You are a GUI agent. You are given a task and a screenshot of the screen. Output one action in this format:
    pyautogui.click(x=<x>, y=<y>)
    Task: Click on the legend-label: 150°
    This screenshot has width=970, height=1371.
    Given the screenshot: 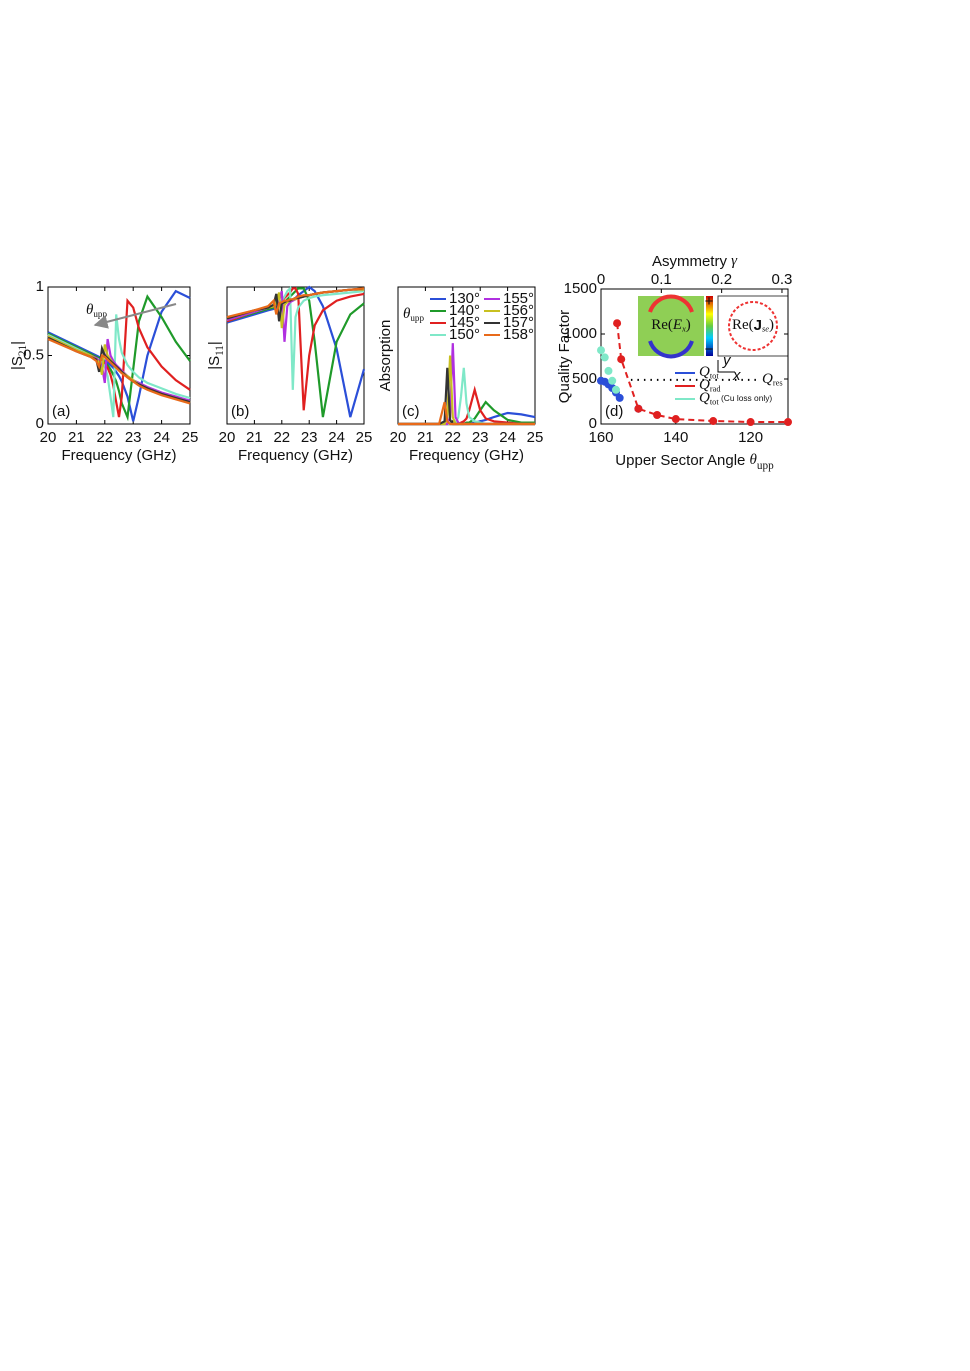 What is the action you would take?
    pyautogui.click(x=464, y=334)
    